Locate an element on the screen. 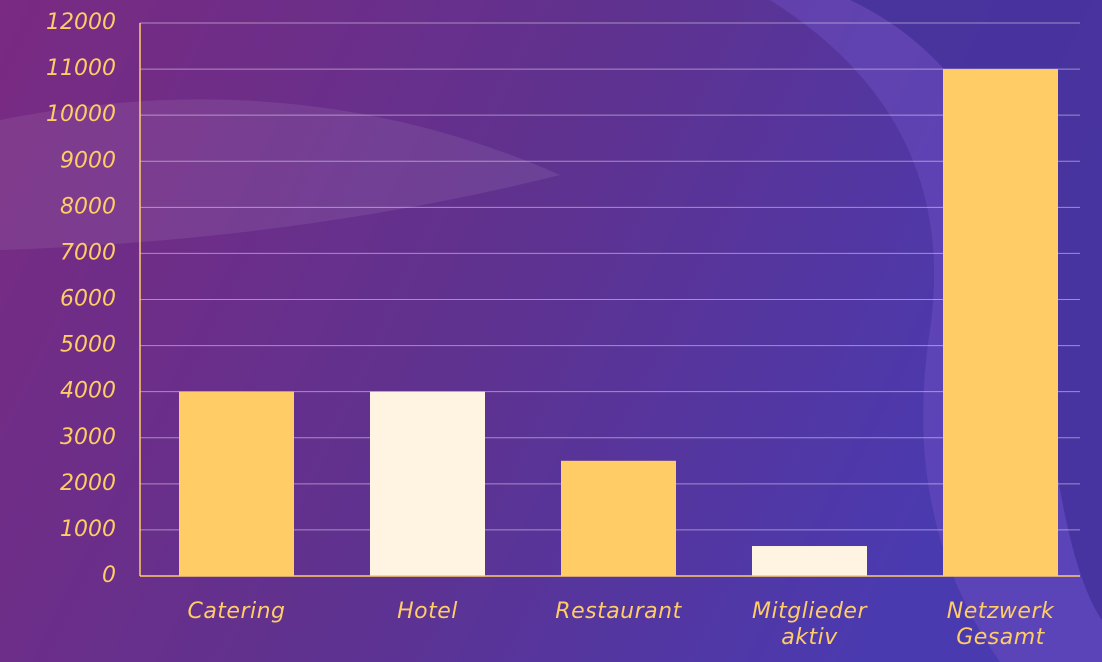  y-tick-label: 3000 is located at coordinates (88, 437).